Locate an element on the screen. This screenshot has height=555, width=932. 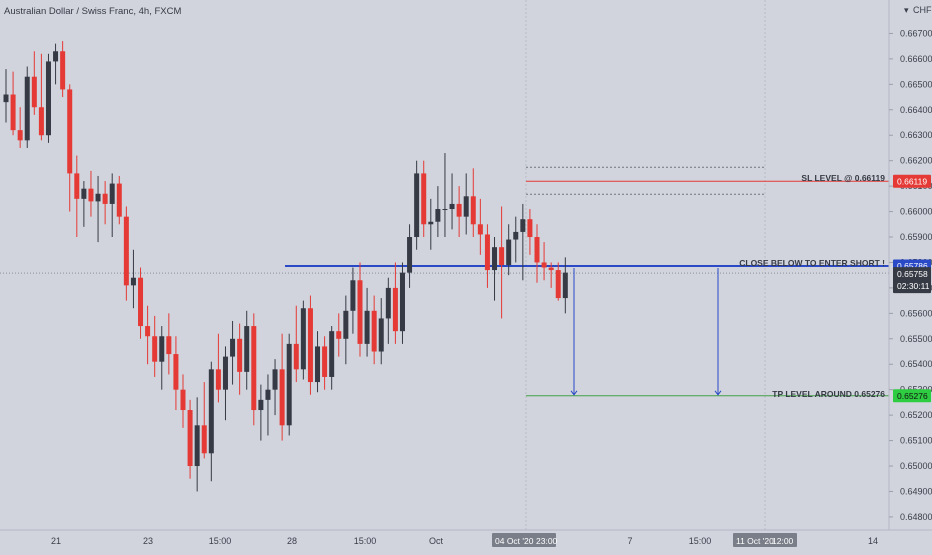
time-tag-left-time: 23:00 is located at coordinates (547, 541).